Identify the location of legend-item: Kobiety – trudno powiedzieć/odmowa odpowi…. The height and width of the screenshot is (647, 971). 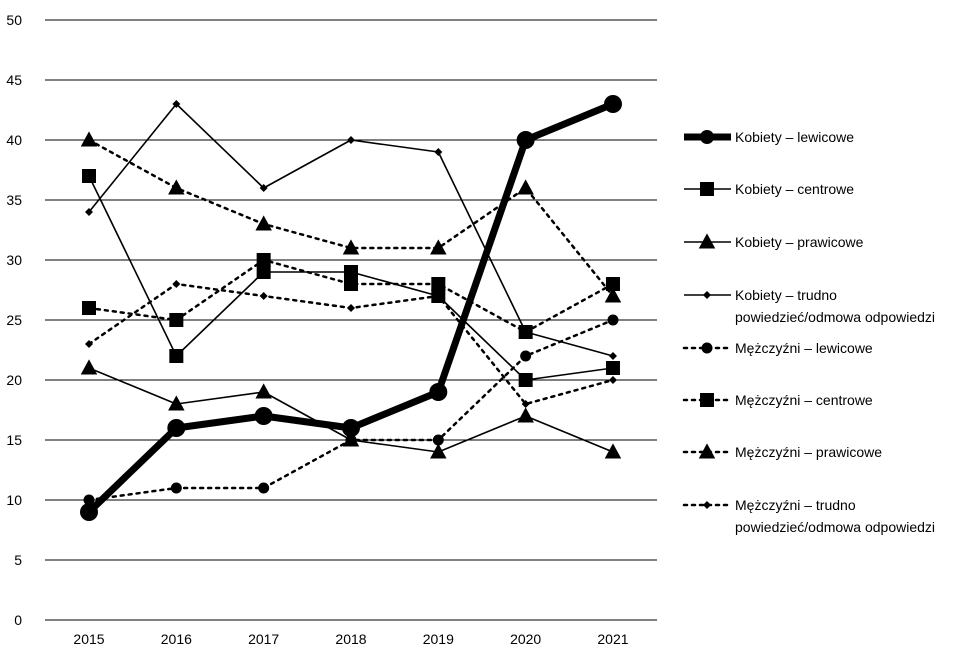
(809, 306).